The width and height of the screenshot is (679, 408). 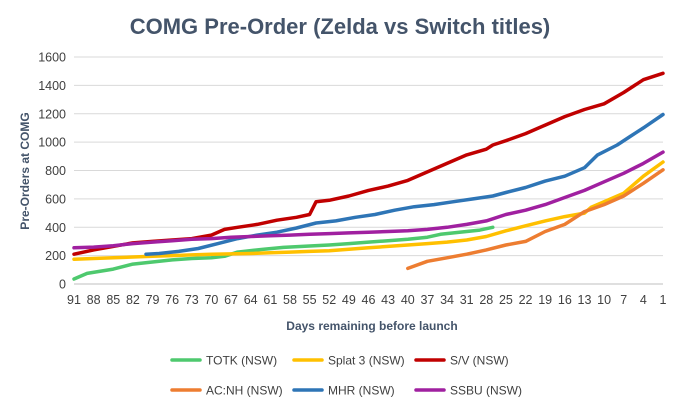 I want to click on x-tick-label: 28, so click(x=486, y=300).